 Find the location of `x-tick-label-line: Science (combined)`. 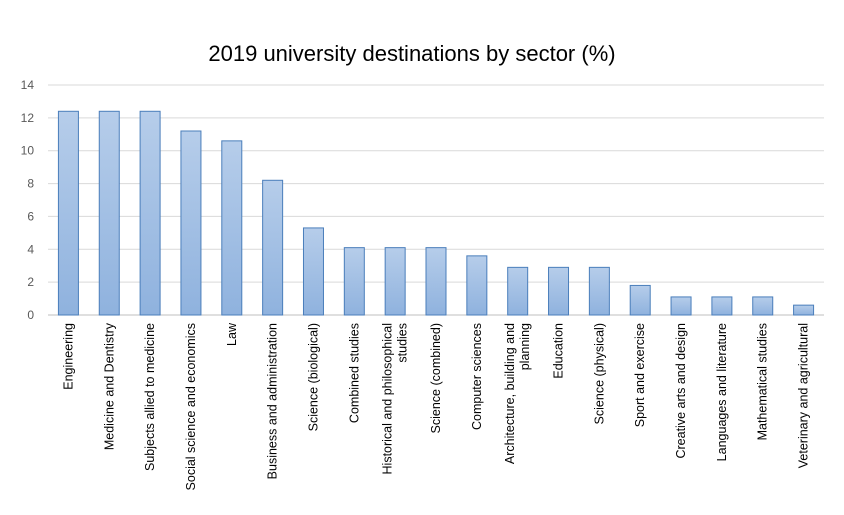

x-tick-label-line: Science (combined) is located at coordinates (436, 378).